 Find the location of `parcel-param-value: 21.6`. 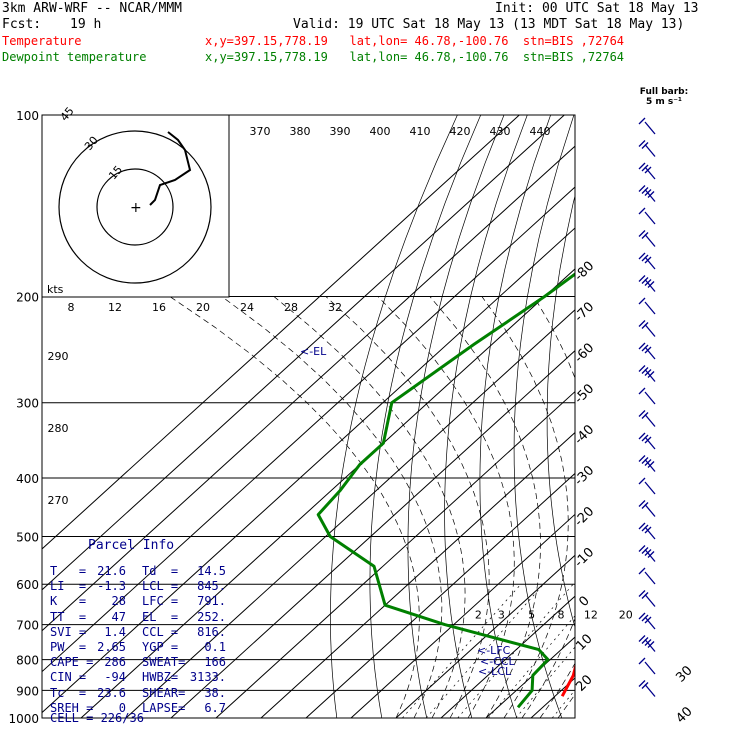

parcel-param-value: 21.6 is located at coordinates (111, 571).